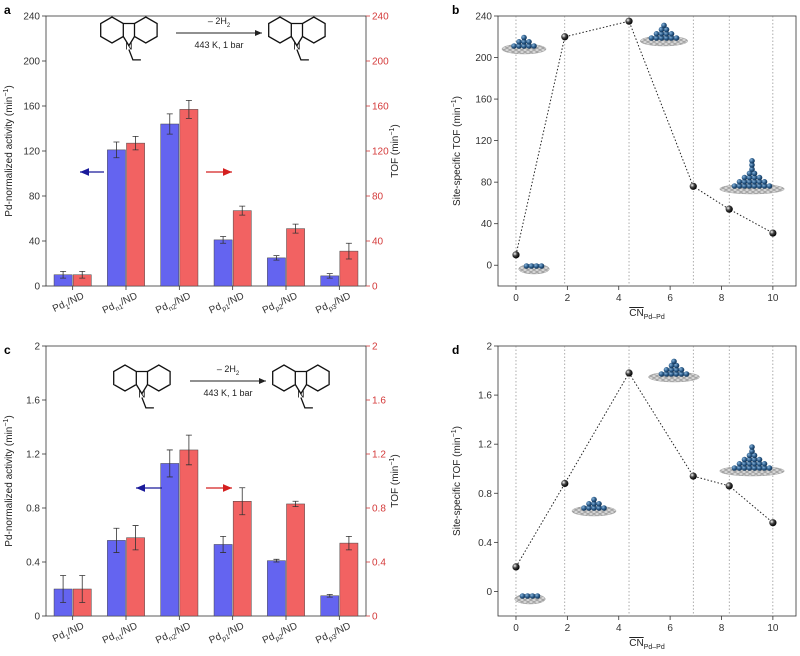  What do you see at coordinates (537, 596) in the screenshot?
I see `single-atom-2-atom` at bounding box center [537, 596].